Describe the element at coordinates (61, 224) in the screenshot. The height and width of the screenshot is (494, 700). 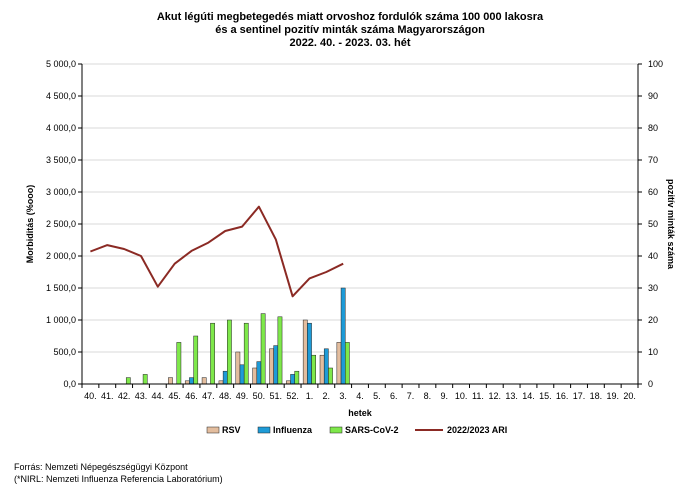
I see `left-tick-label: 2 500,0` at that location.